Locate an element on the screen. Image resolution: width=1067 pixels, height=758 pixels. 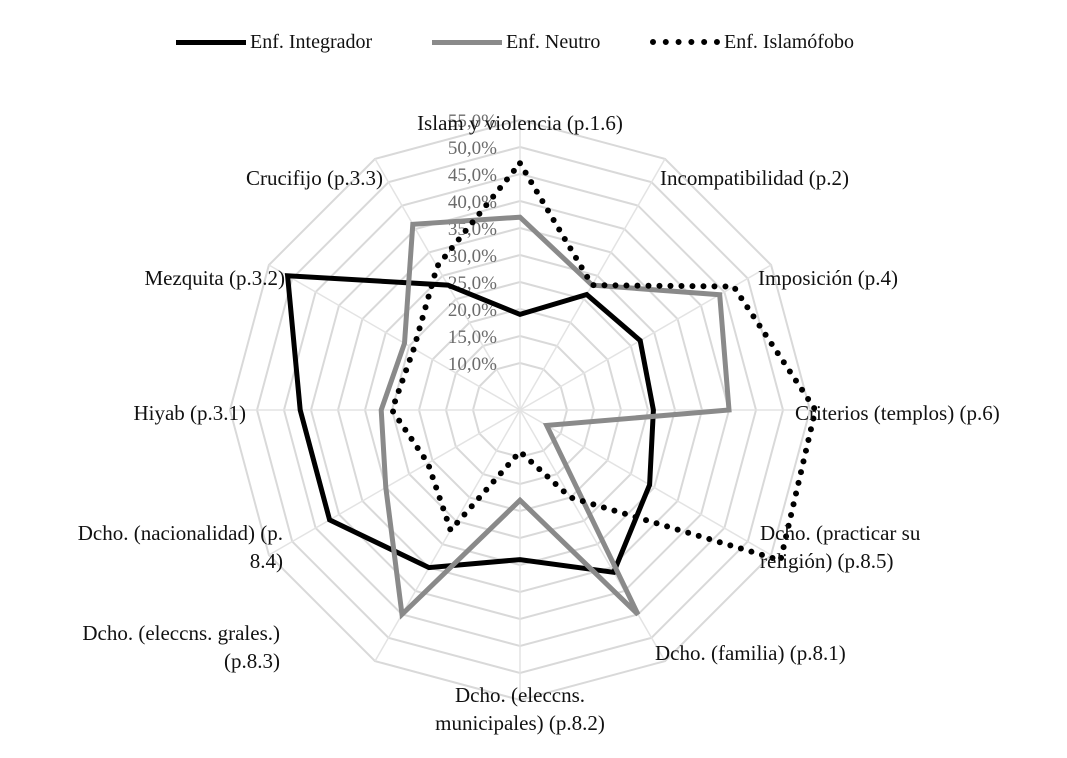
axis-label: Dcho. (practicar su religión) (p.8.5) is located at coordinates (840, 547).